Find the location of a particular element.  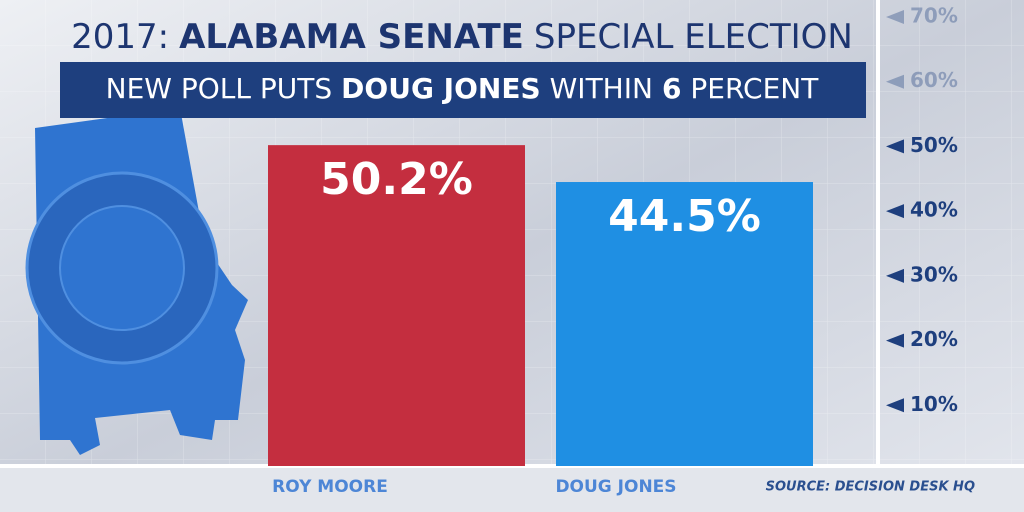

chart-title: 2017: ALABAMA SENATE SPECIAL ELECTION is located at coordinates (462, 37).